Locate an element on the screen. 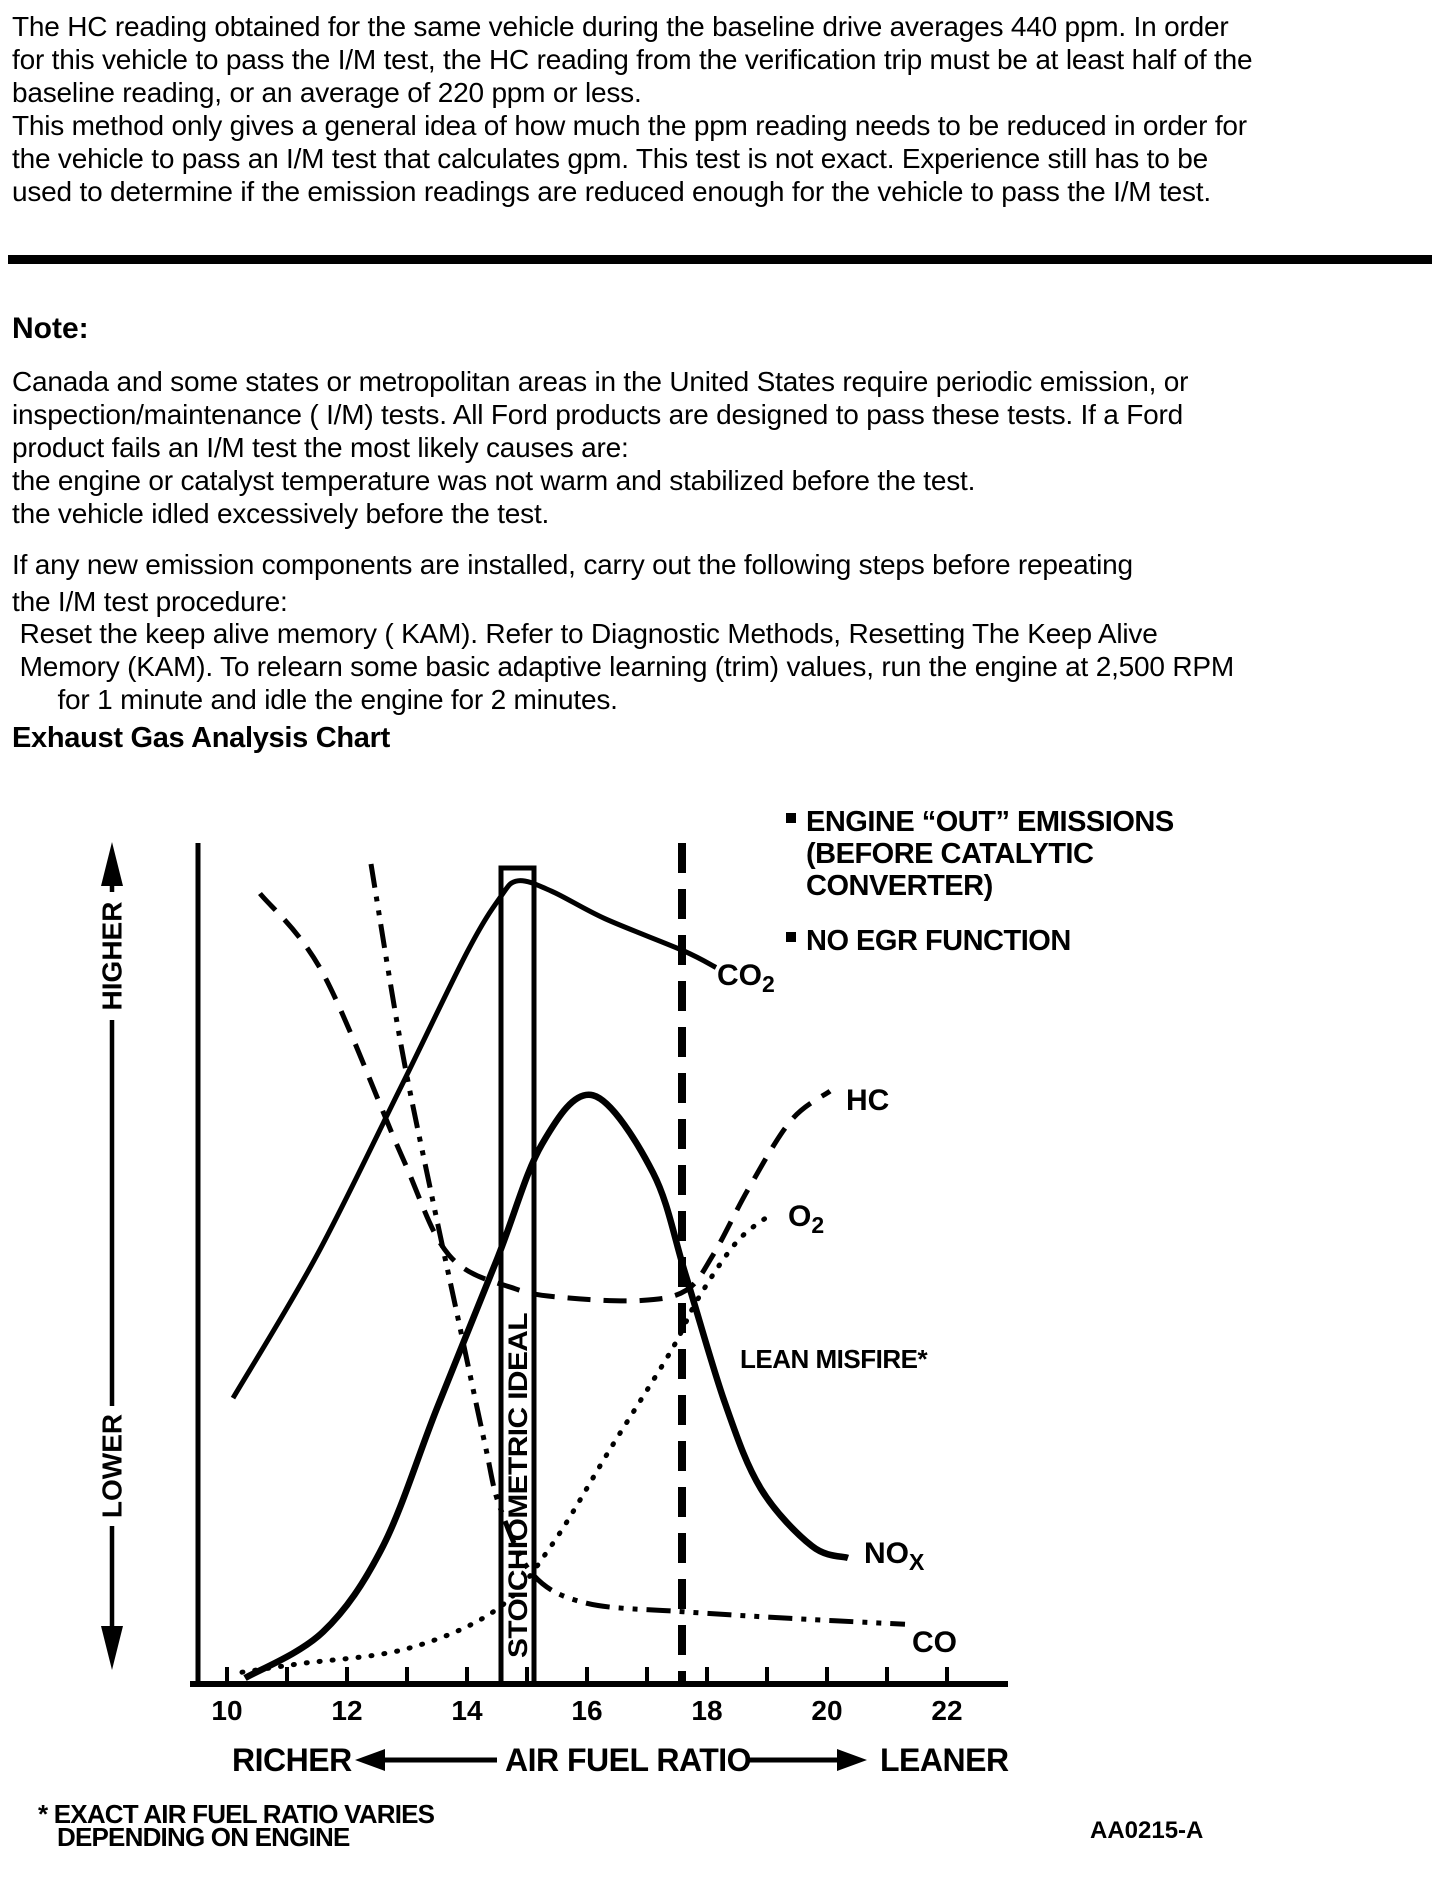 The height and width of the screenshot is (1890, 1440). tick-label-12: 12 is located at coordinates (346, 1710).